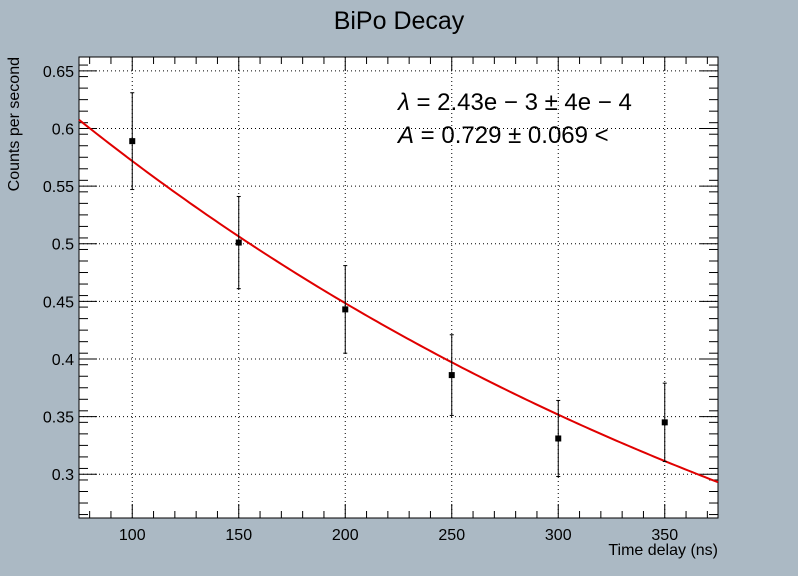  I want to click on x-axis-label: Time delay (ns), so click(663, 550).